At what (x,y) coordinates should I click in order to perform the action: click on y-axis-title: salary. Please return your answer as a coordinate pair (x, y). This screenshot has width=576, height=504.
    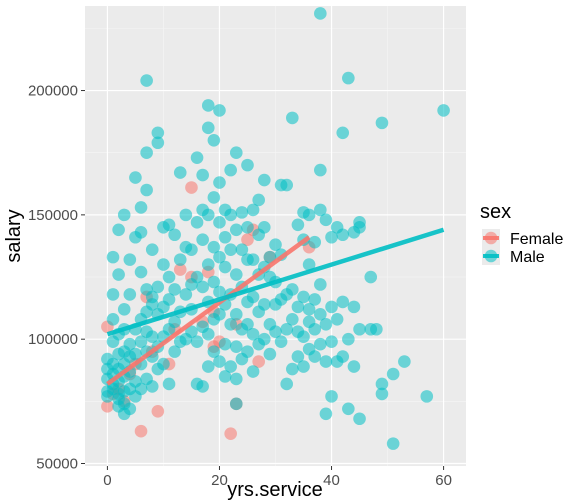
    Looking at the image, I should click on (14, 235).